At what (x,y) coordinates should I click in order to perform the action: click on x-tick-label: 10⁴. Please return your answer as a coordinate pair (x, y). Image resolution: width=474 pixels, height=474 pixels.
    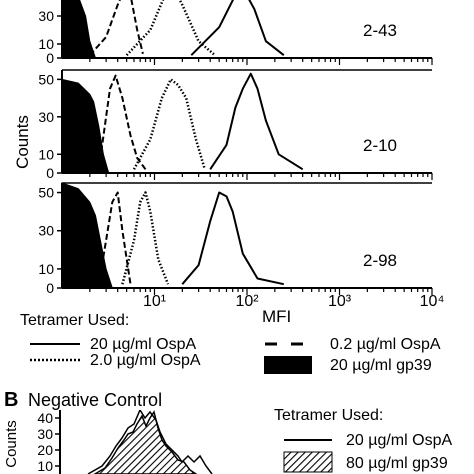
    Looking at the image, I should click on (432, 301).